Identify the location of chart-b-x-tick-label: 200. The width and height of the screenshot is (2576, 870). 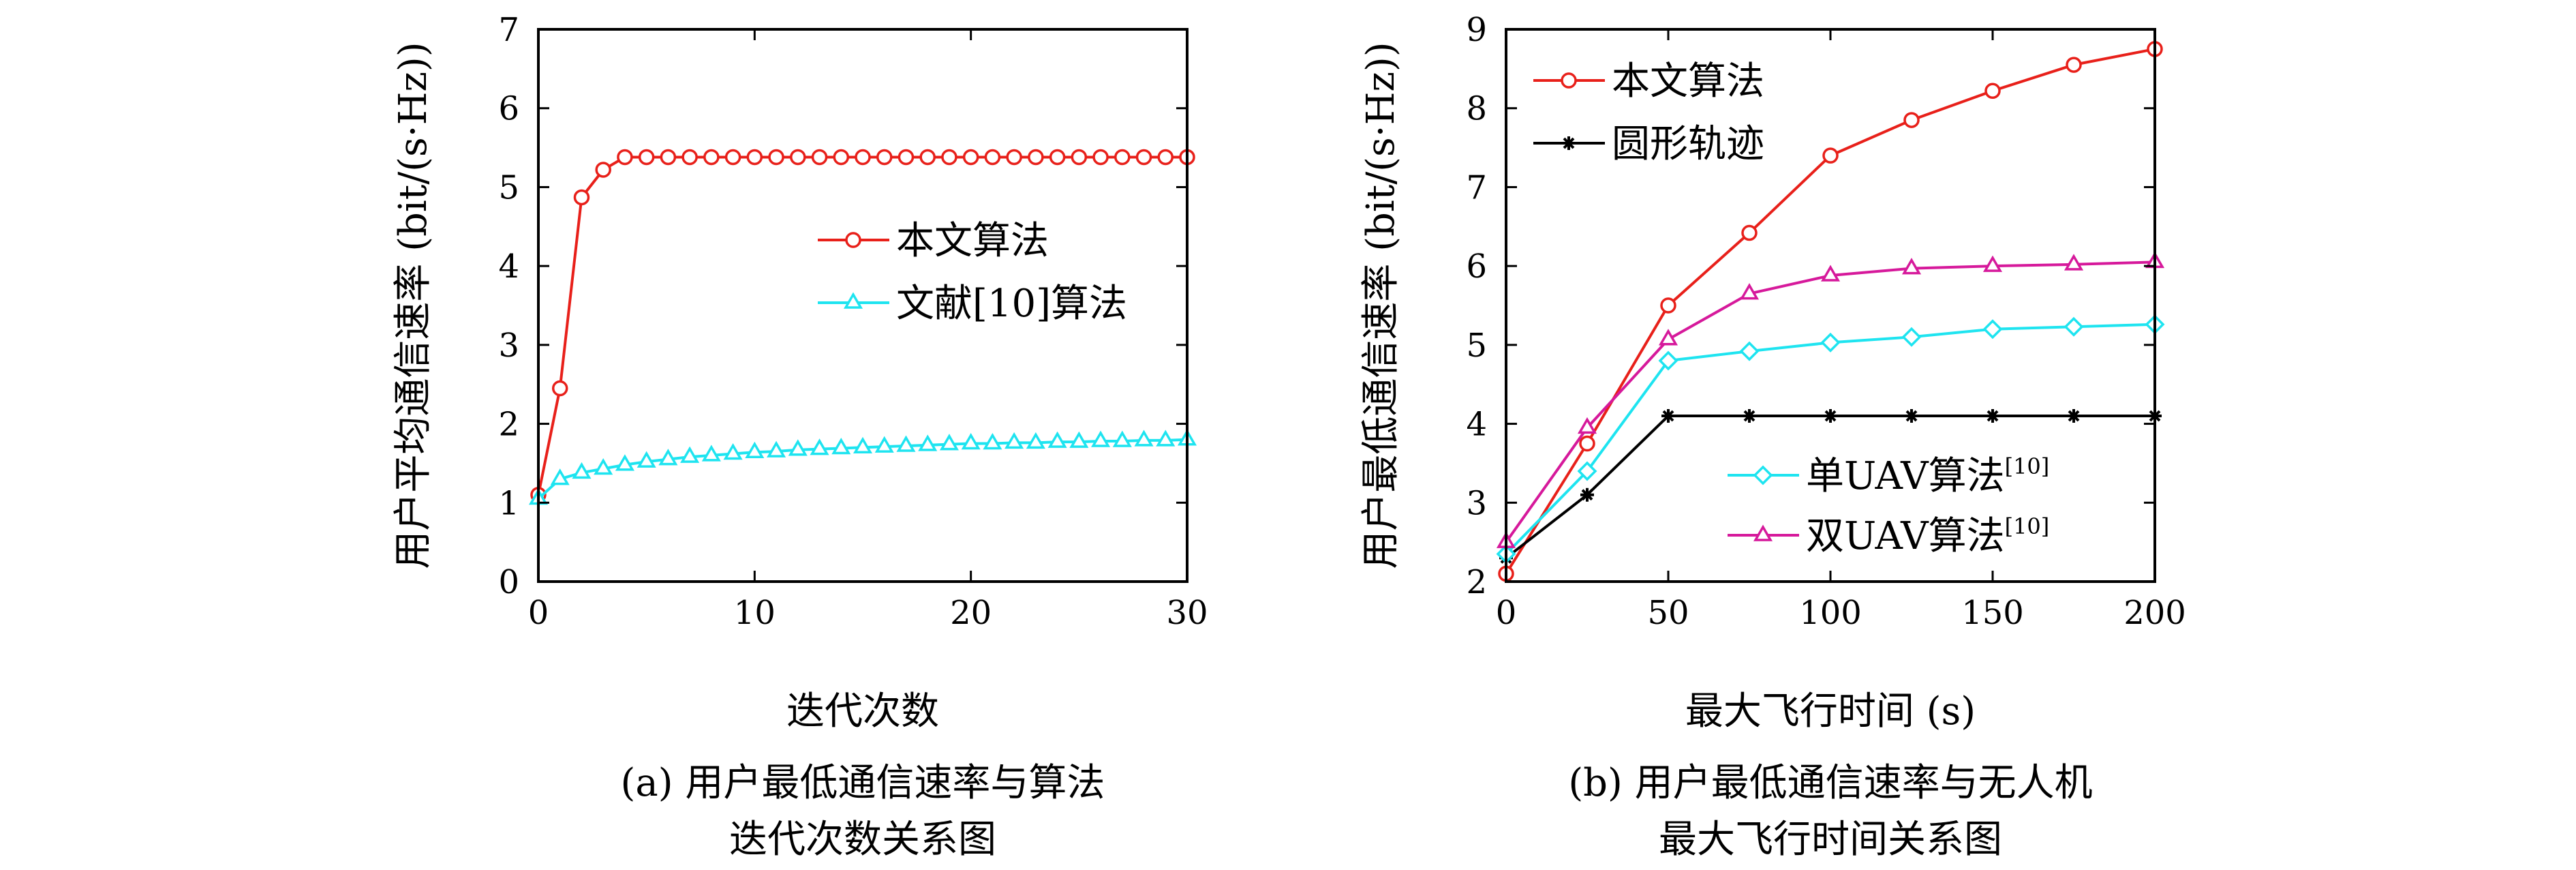
(2154, 613).